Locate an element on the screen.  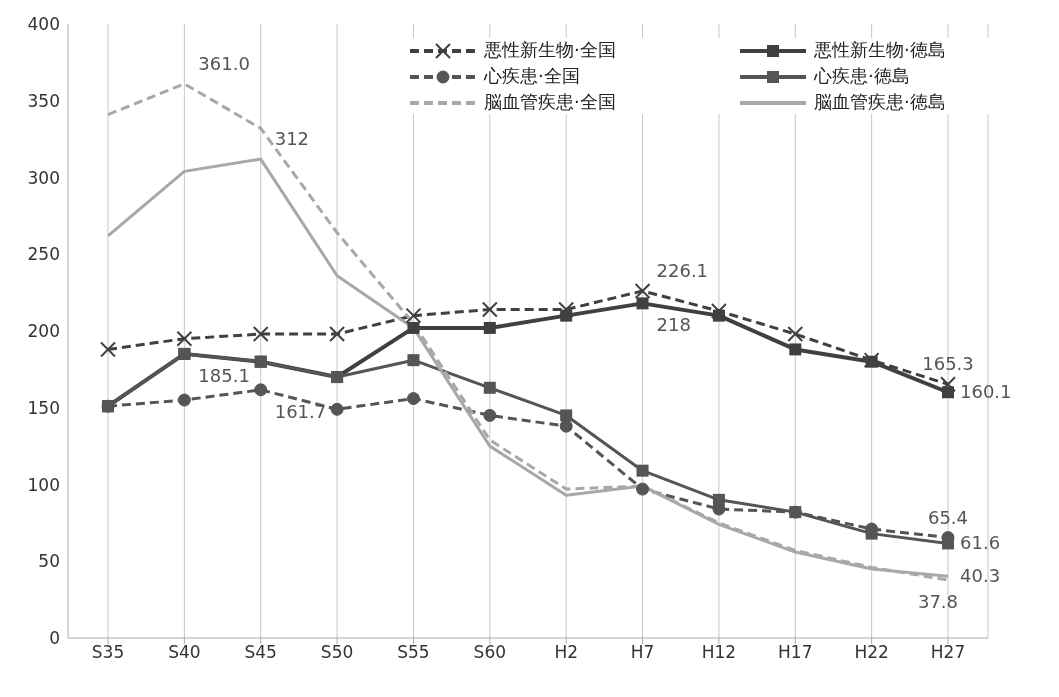
x-tick-label: H27 is located at coordinates (948, 652).